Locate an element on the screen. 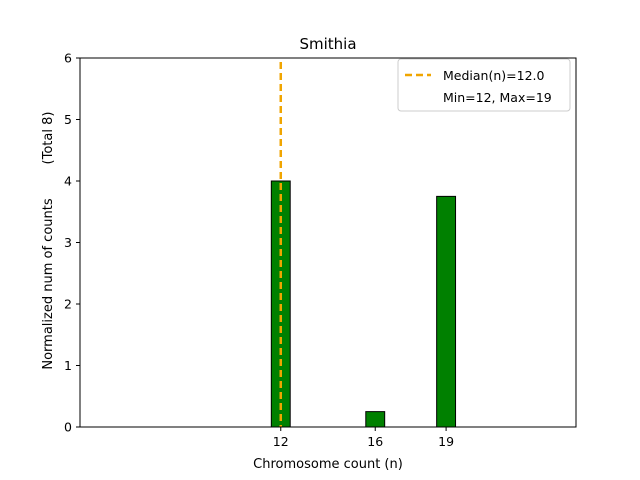 The width and height of the screenshot is (640, 480). chart-title: Smithia is located at coordinates (327, 44).